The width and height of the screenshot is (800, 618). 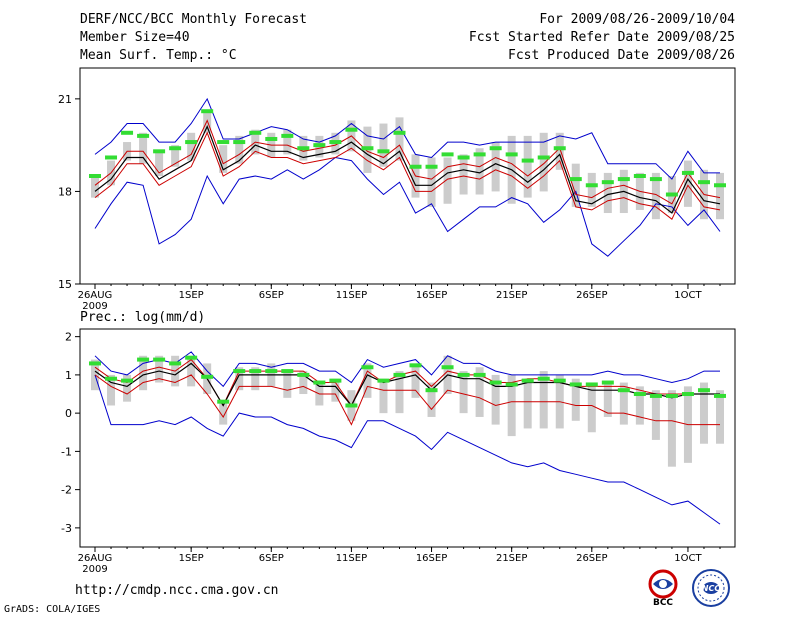 I want to click on prec-xtick-label: 11SEP, so click(x=351, y=558).